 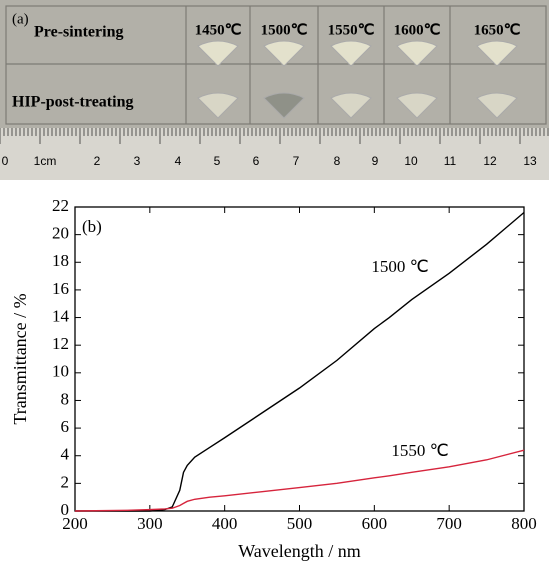 What do you see at coordinates (65, 398) in the screenshot?
I see `y-tick-label: 8` at bounding box center [65, 398].